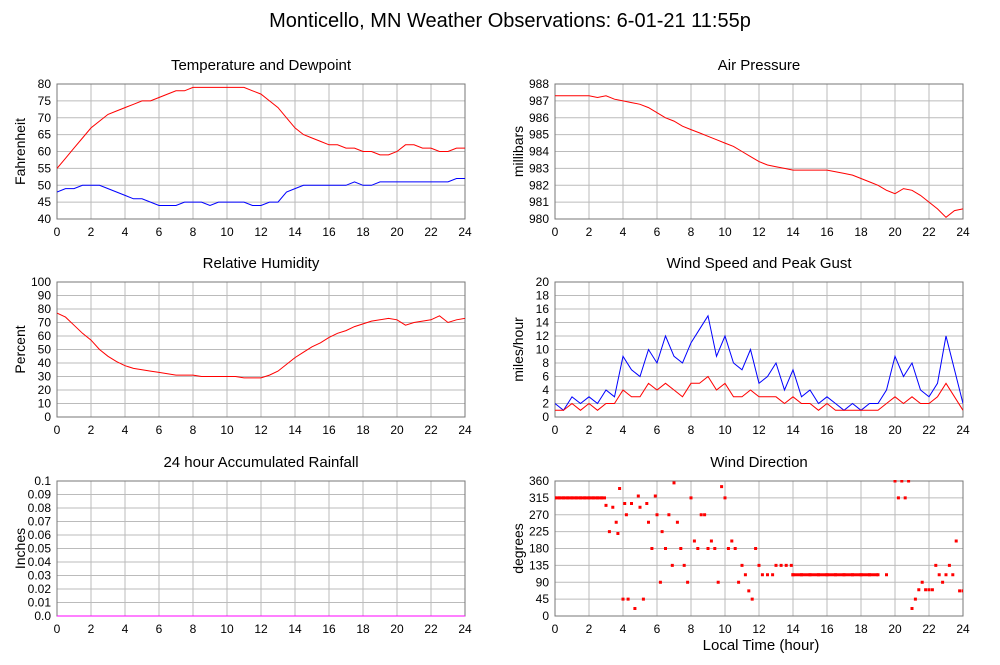  Describe the element at coordinates (45, 118) in the screenshot. I see `temperature-y-tick-label: 70` at that location.